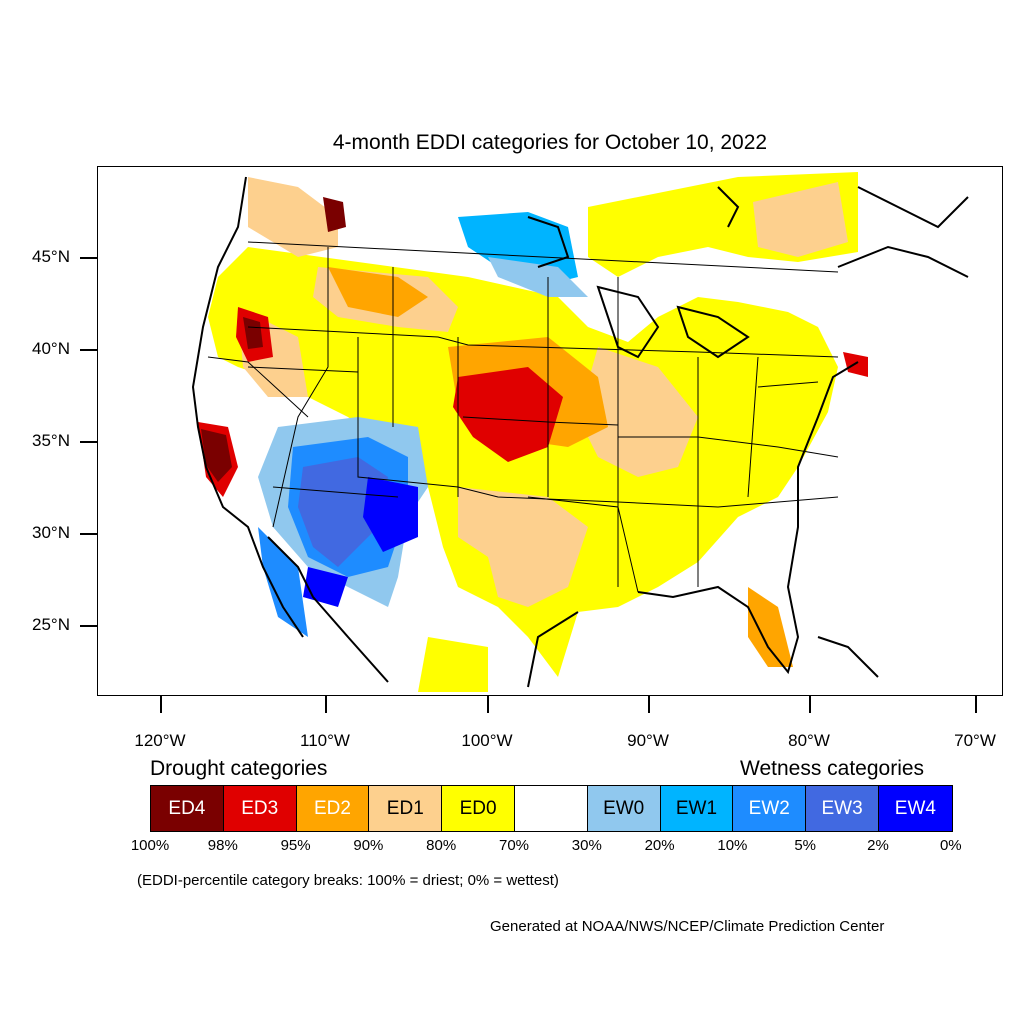 This screenshot has width=1024, height=1024. What do you see at coordinates (975, 740) in the screenshot?
I see `lon-label-70: 70°W` at bounding box center [975, 740].